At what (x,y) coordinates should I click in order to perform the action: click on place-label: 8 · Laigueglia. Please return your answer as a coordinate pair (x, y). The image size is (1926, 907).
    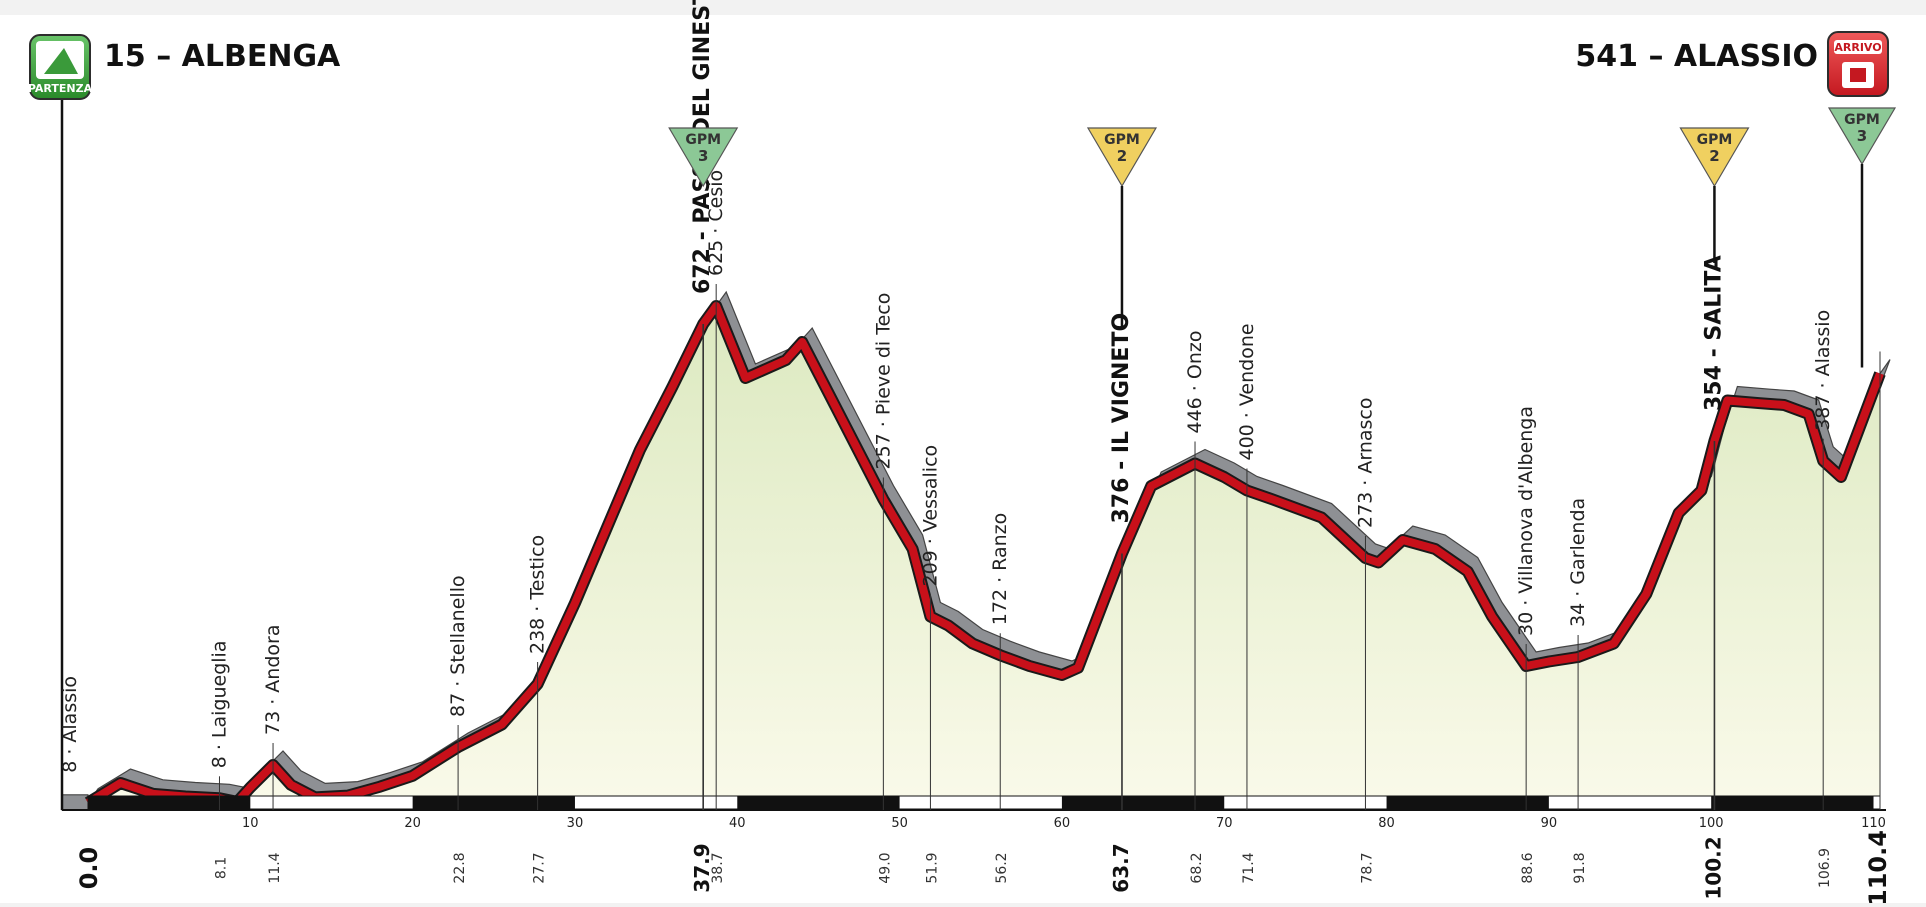
    Looking at the image, I should click on (219, 705).